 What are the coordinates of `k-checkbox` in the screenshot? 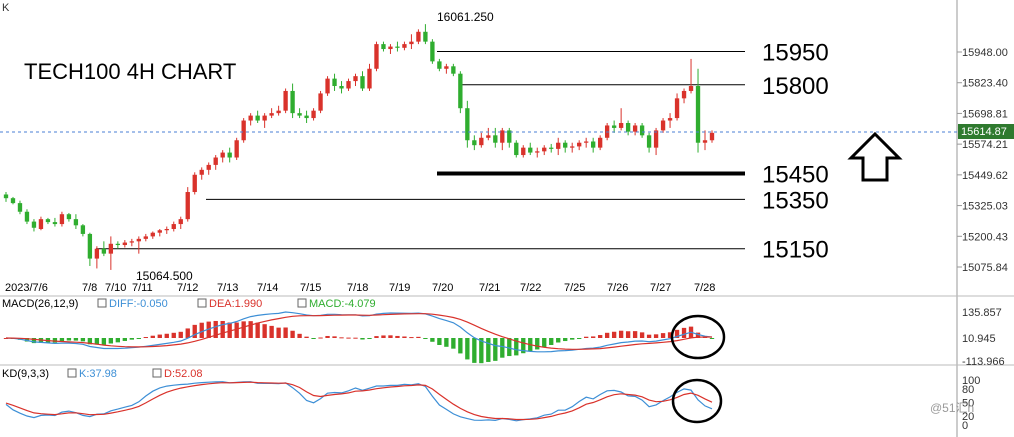 It's located at (72, 373).